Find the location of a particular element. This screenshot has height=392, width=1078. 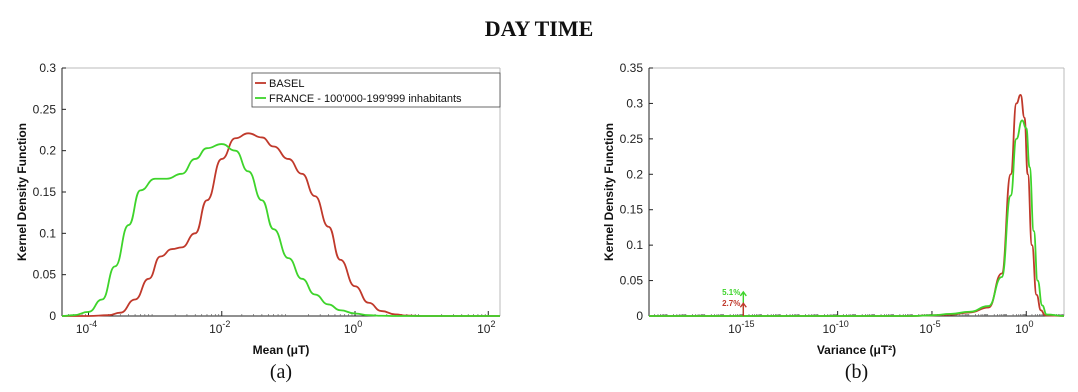

x-tick-exponent: -15 is located at coordinates (747, 324).